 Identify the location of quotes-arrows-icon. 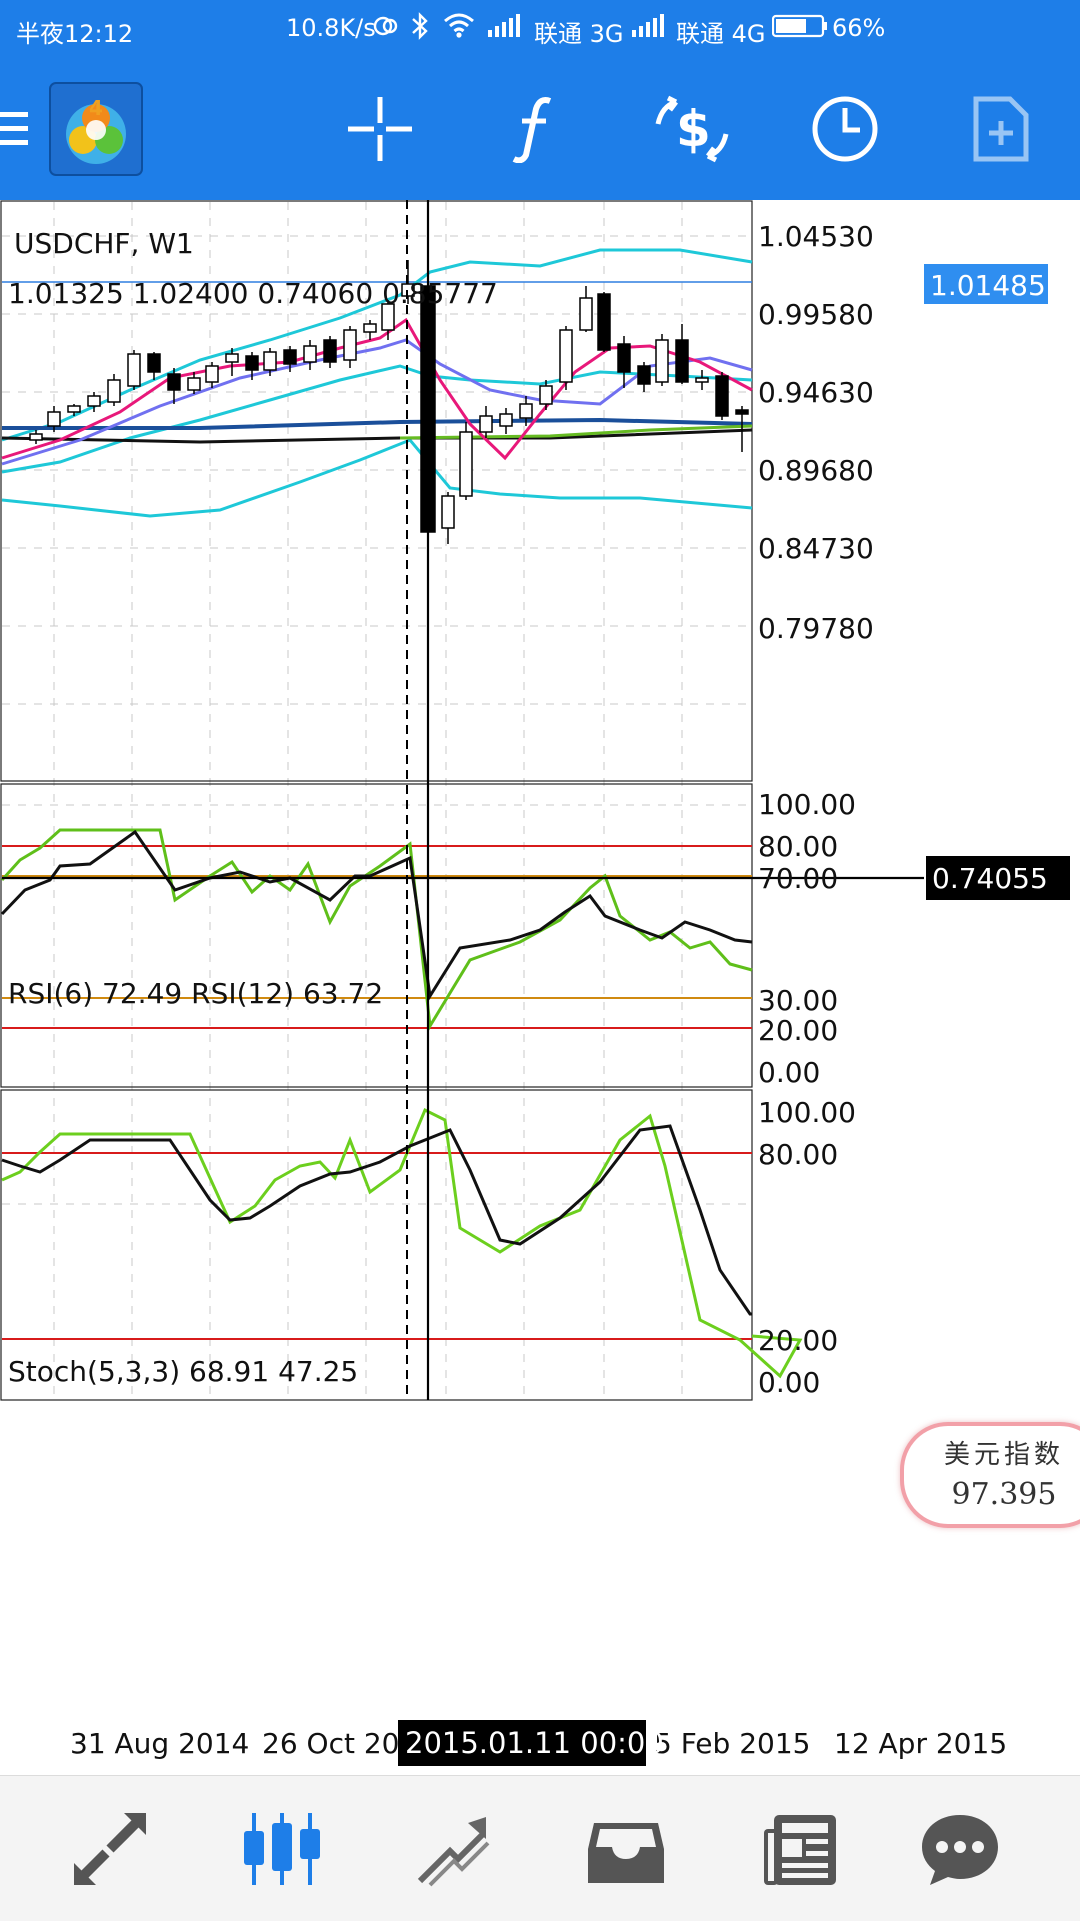
(110, 1848).